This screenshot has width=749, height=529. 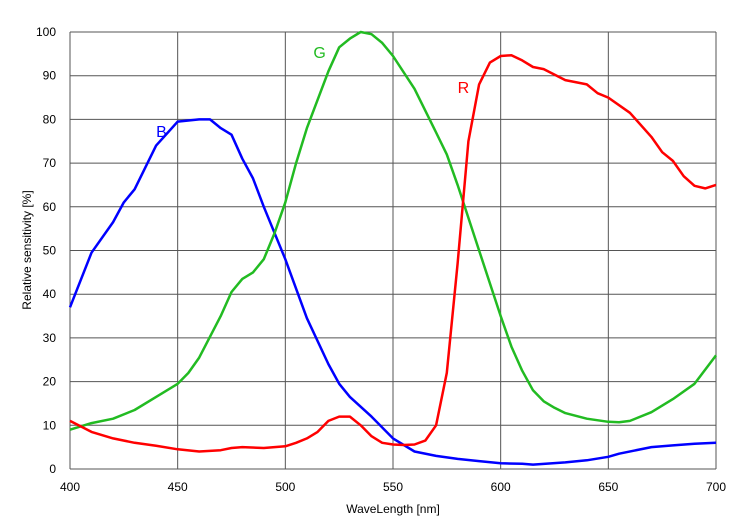 I want to click on y-tick-label: 50, so click(x=50, y=251).